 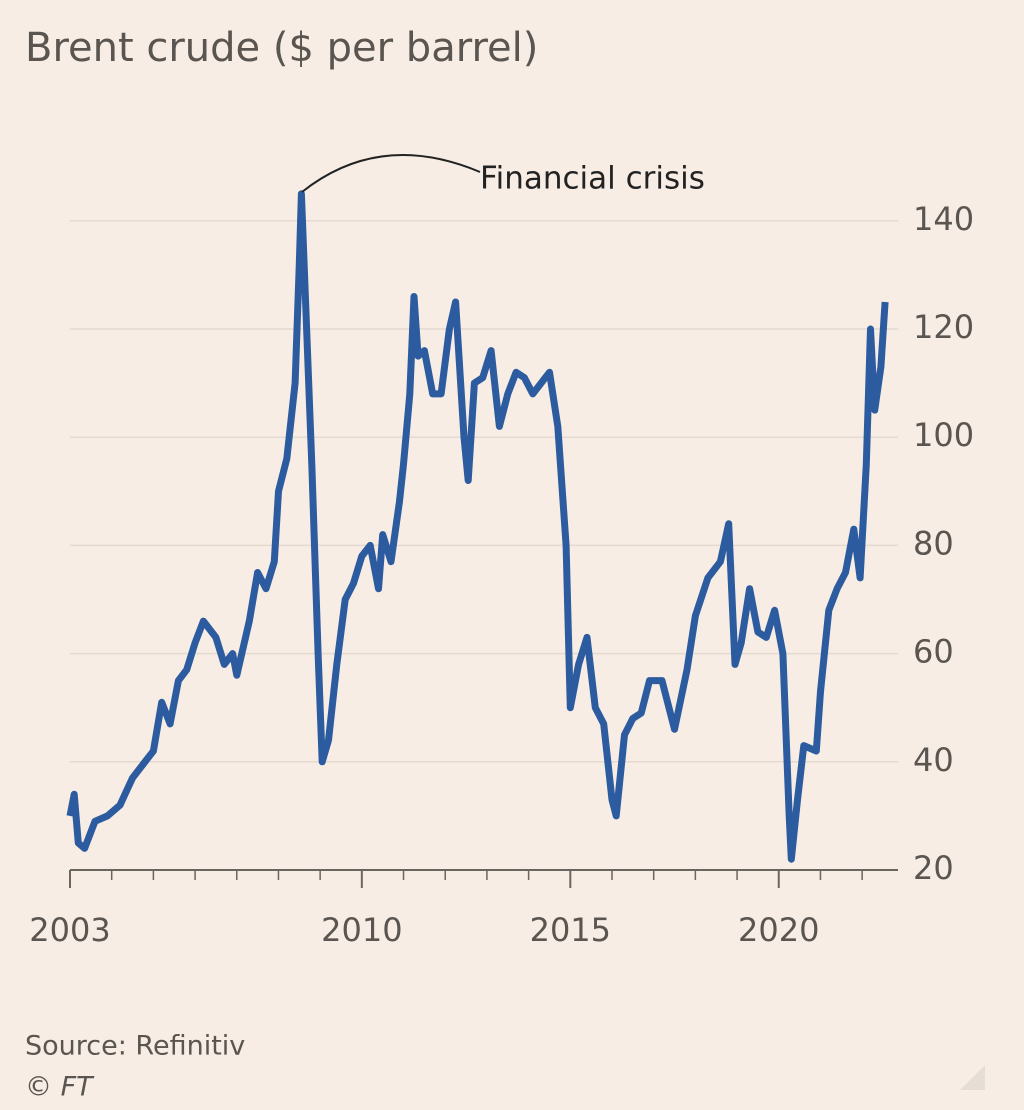 I want to click on resize-corner, so click(x=972, y=1077).